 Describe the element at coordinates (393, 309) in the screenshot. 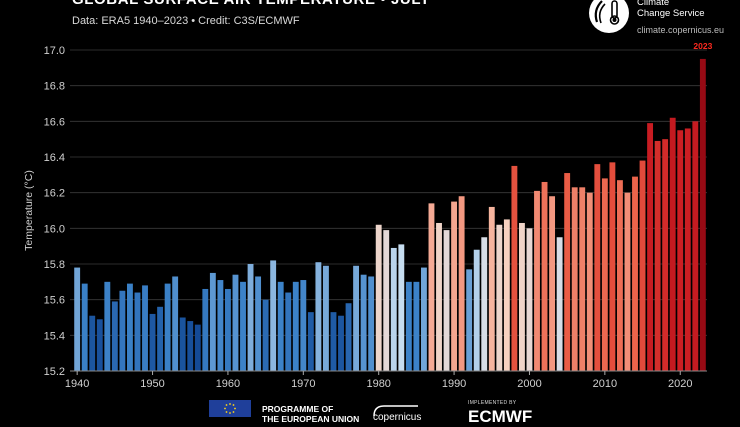

I see `bar-1982` at that location.